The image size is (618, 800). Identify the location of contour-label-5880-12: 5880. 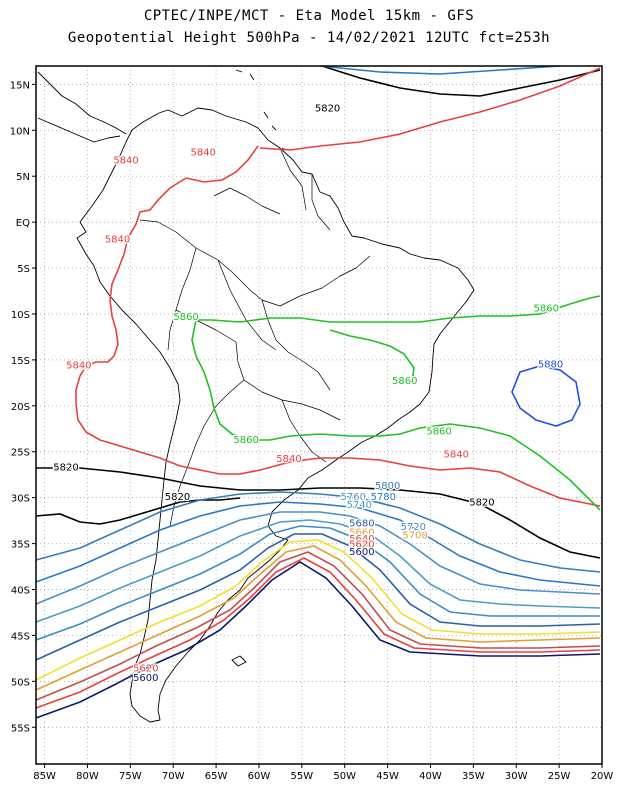
(550, 365).